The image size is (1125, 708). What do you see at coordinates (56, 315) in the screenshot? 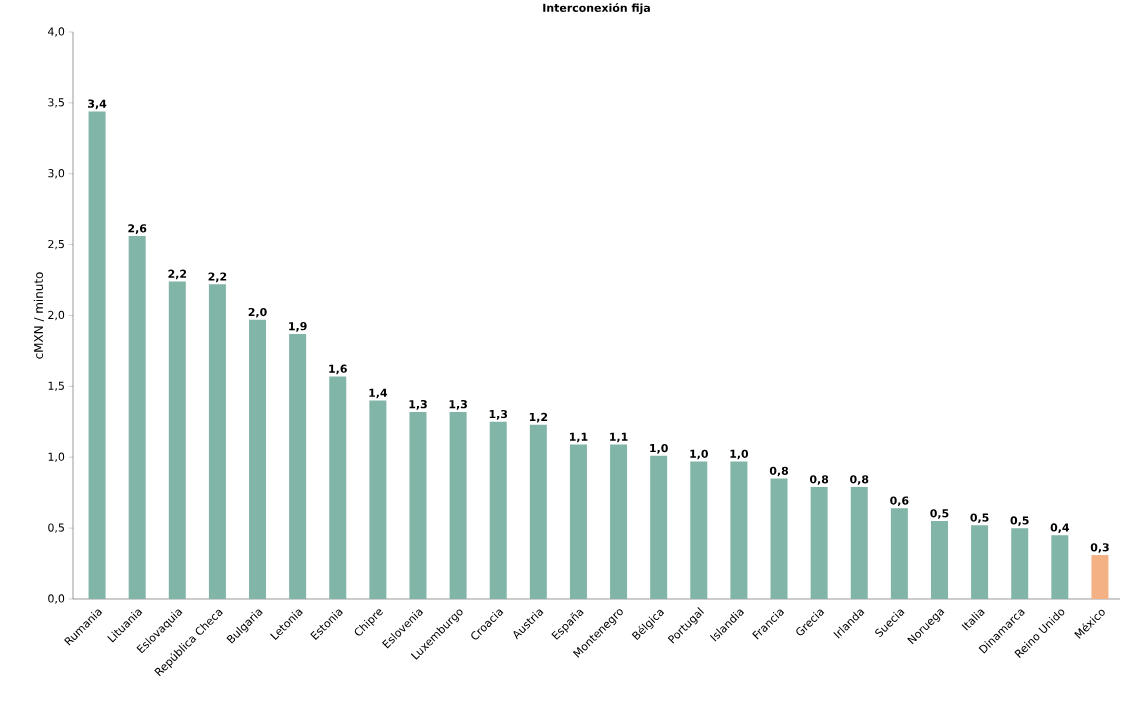
I see `y-tick-label: 2,0` at bounding box center [56, 315].